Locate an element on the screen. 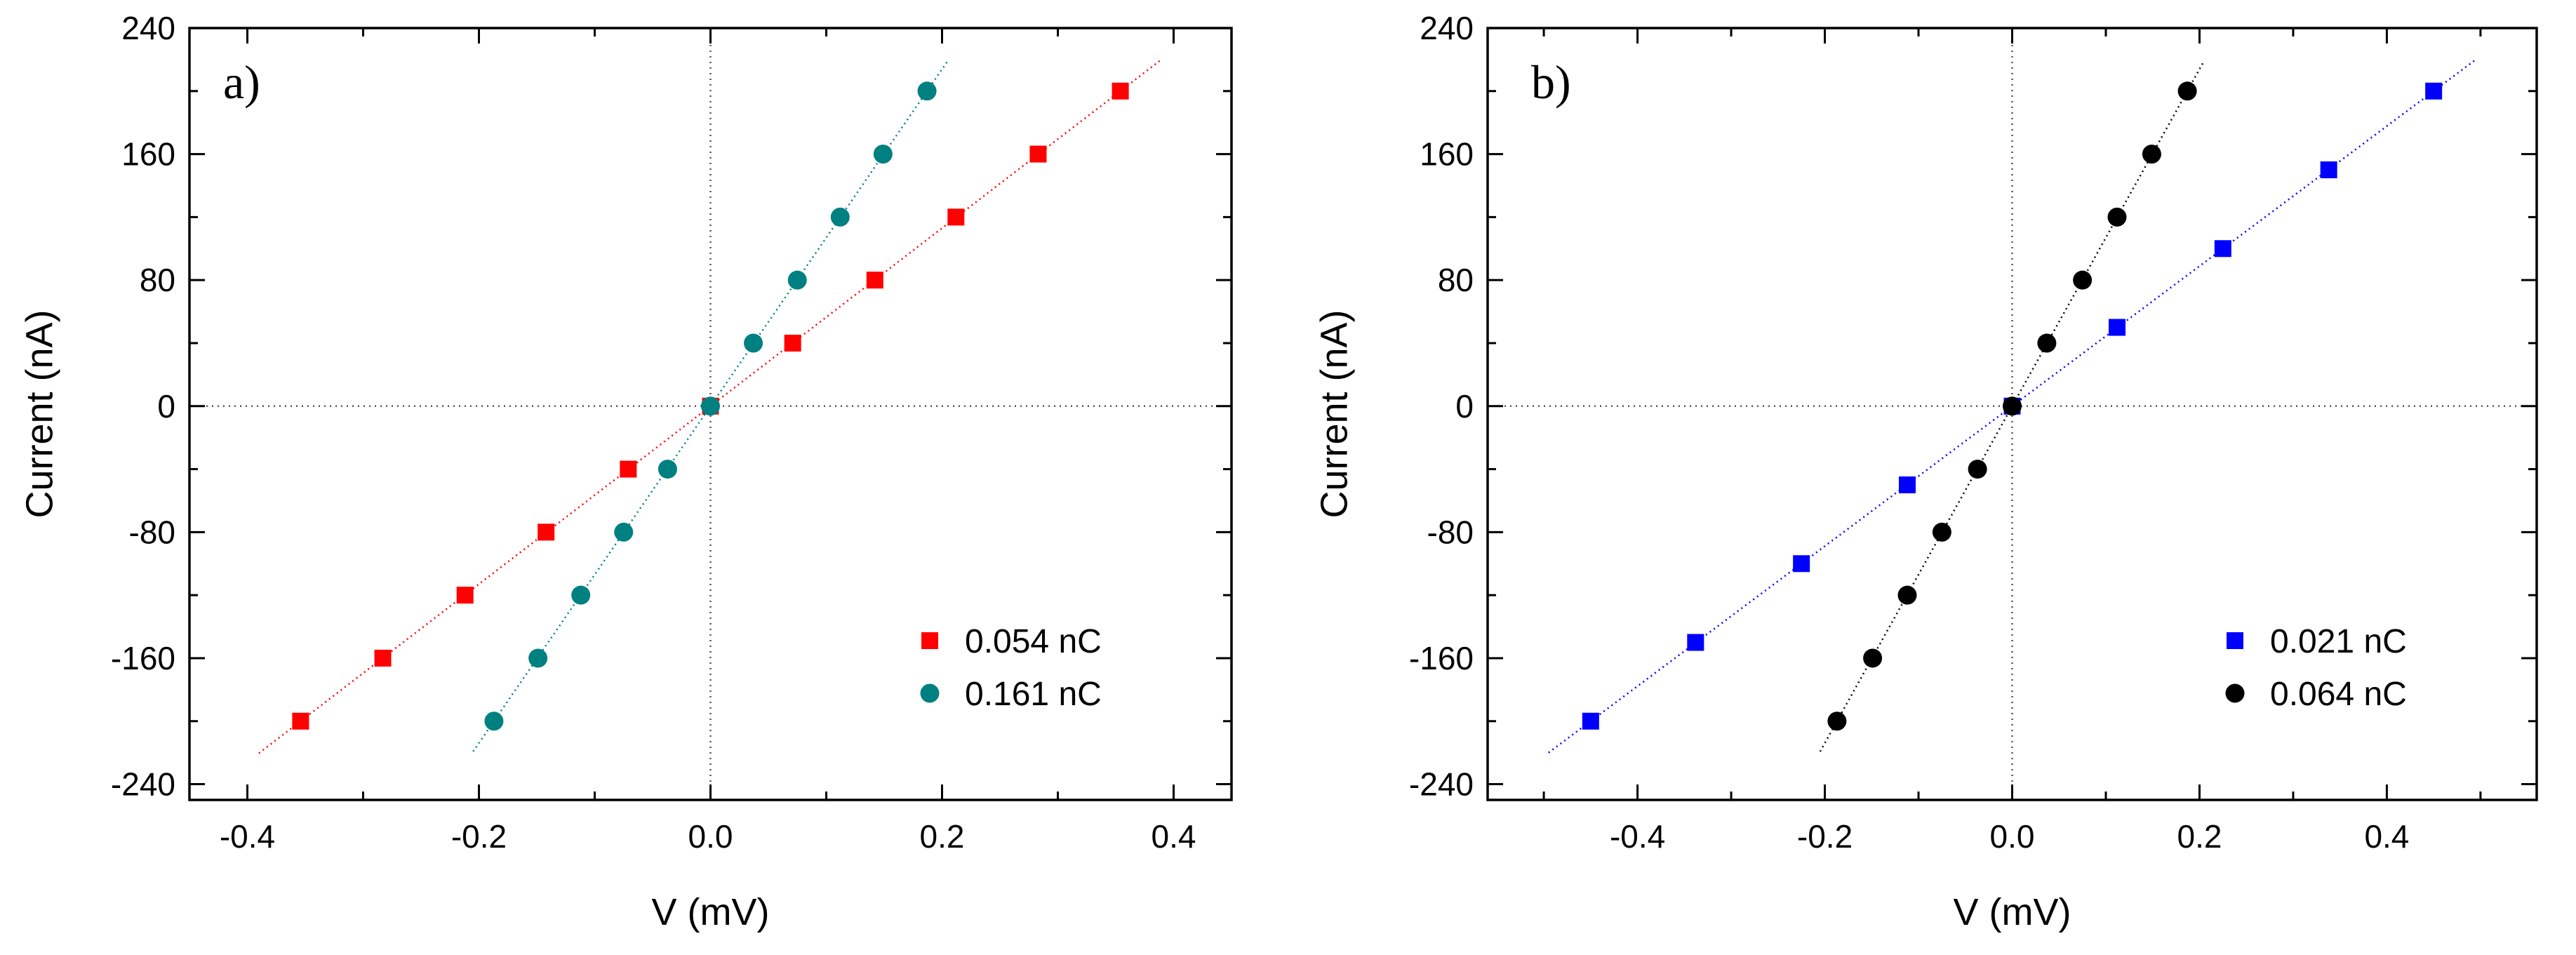  legend-item: 0.161 nC is located at coordinates (1011, 694).